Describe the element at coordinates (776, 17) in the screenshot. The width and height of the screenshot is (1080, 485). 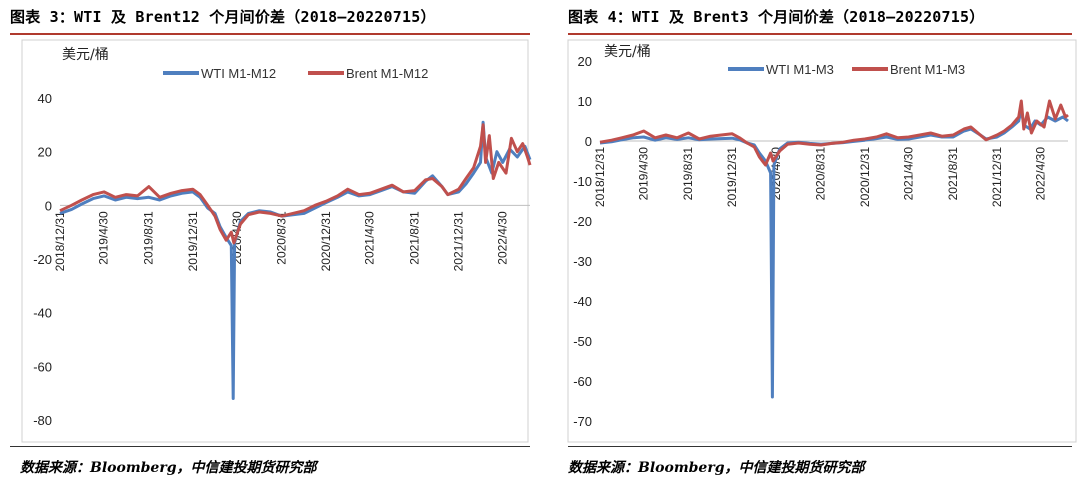
I see `figure-title: 图表 4：WTI 及 Brent3 个月间价差（2018—20220715）` at that location.